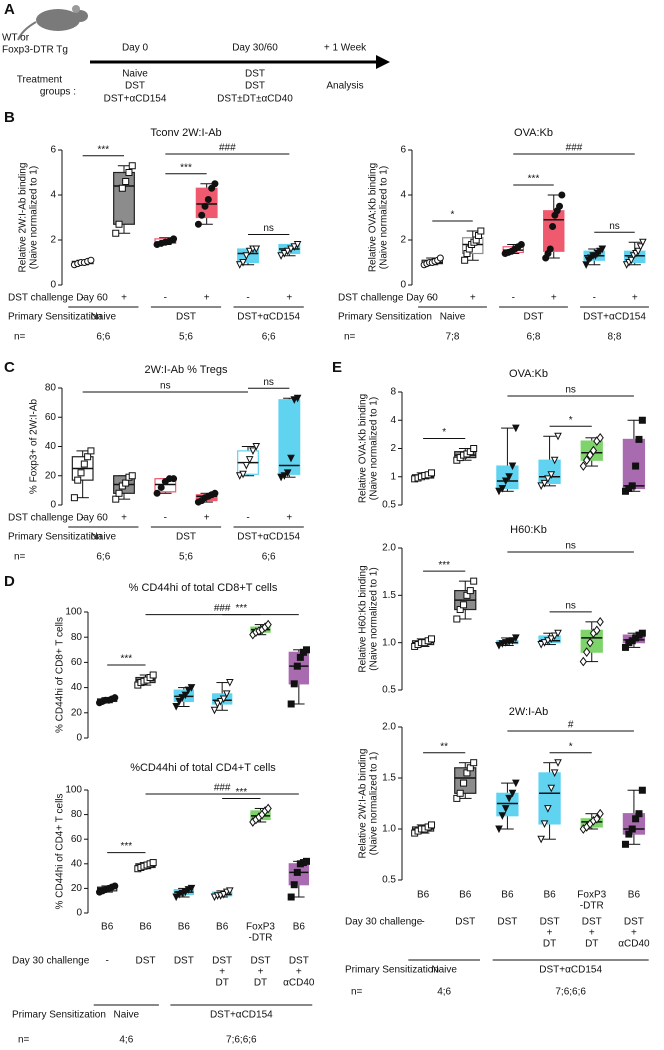 This screenshot has height=1050, width=664. What do you see at coordinates (570, 992) in the screenshot?
I see `n-label: 7;6;6;6` at bounding box center [570, 992].